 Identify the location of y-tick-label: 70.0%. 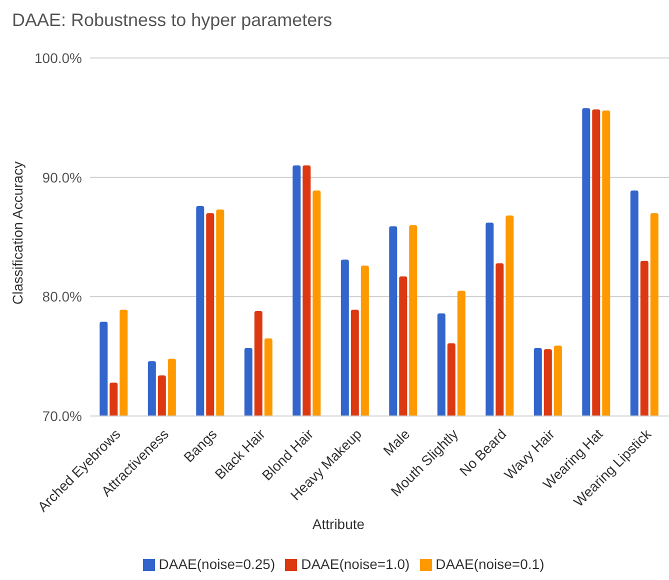
(62, 416).